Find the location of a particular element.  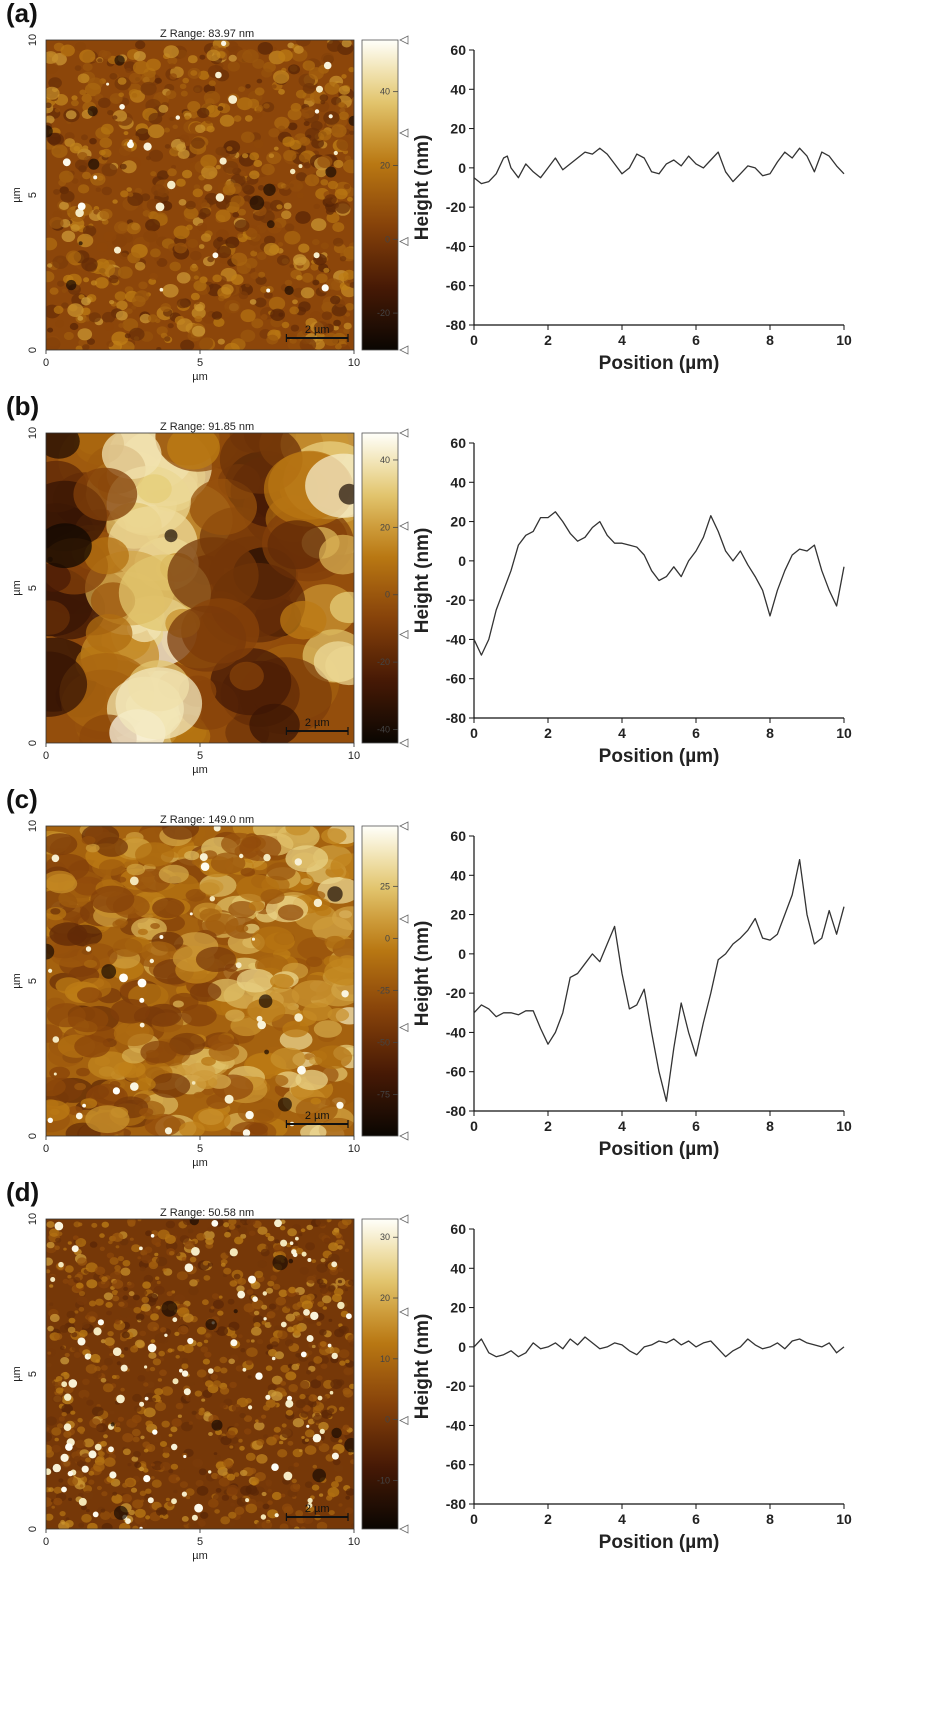

afm-x-tick-label: 5 is located at coordinates (200, 363).